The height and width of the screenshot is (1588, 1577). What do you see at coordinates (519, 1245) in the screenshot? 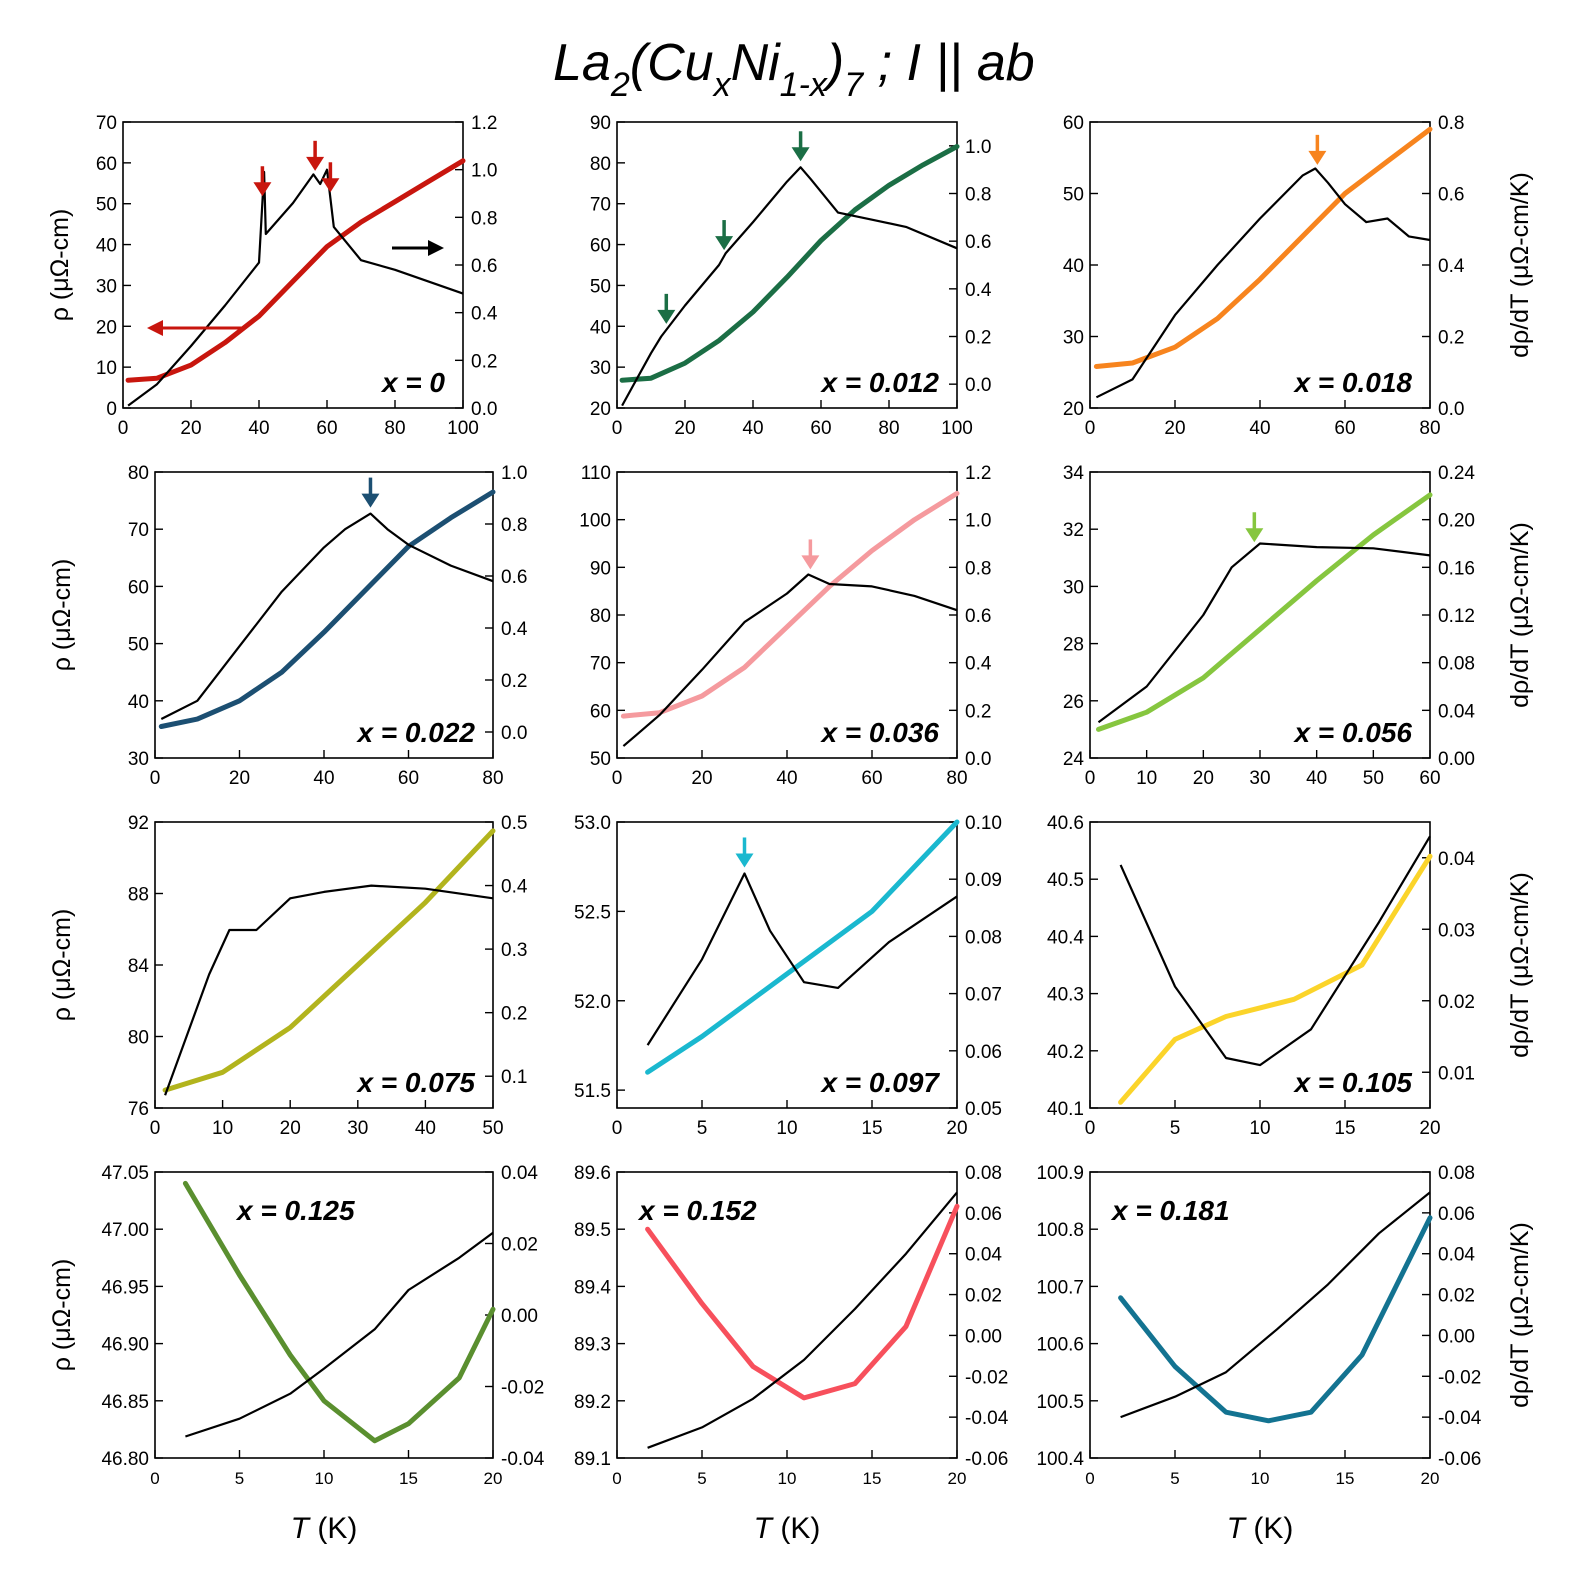
I see `y2-tick-label: 0.02` at bounding box center [519, 1245].